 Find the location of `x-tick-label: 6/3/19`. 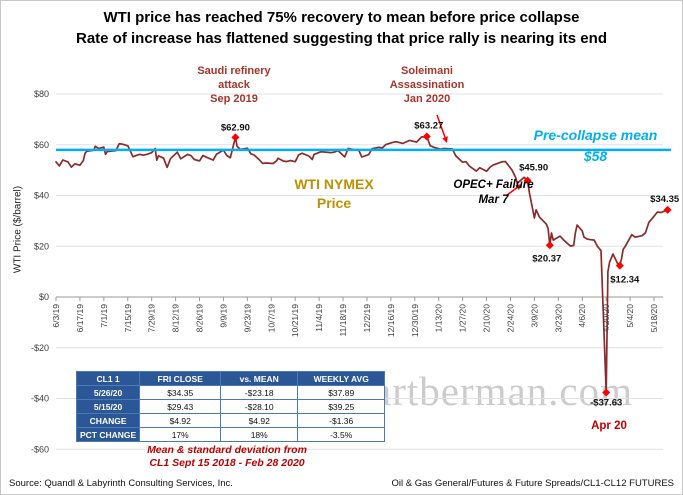

x-tick-label: 6/3/19 is located at coordinates (56, 316).